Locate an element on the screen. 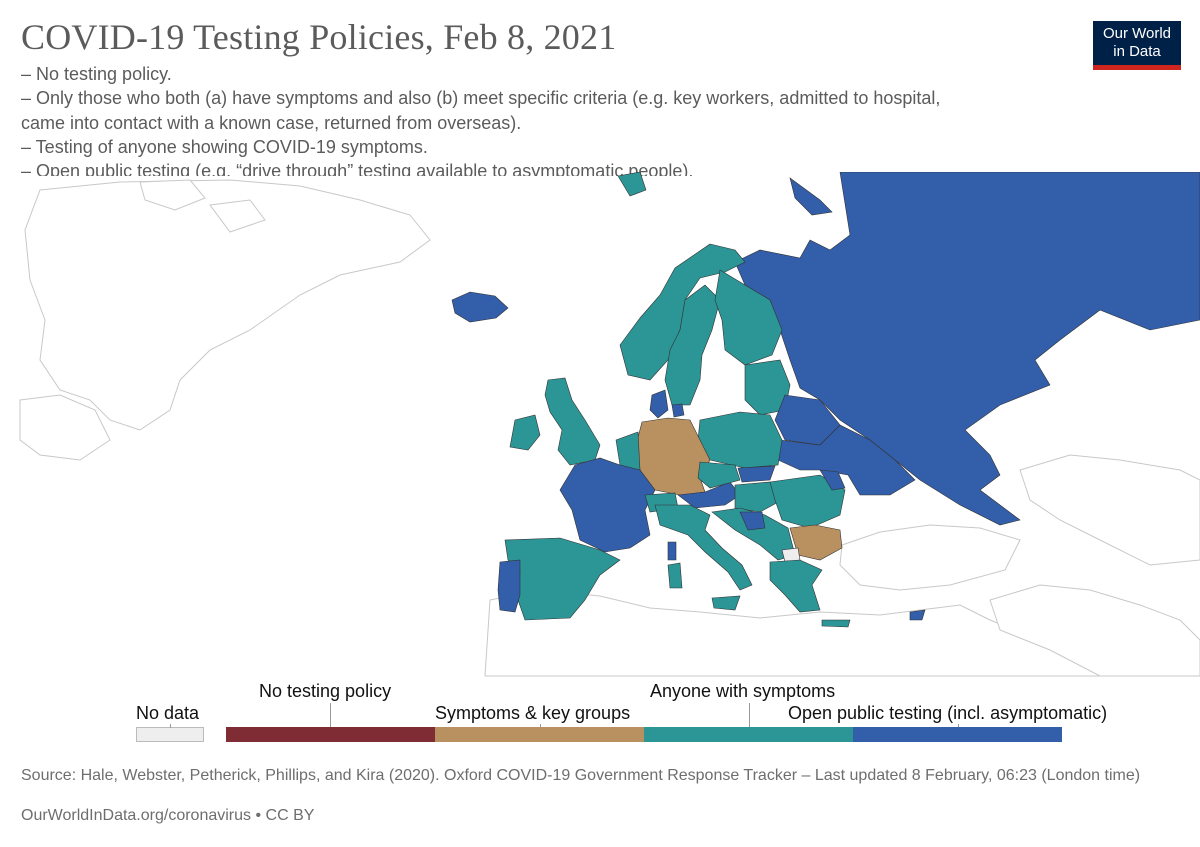 Image resolution: width=1200 pixels, height=847 pixels. caucasus-region is located at coordinates (1109, 510).